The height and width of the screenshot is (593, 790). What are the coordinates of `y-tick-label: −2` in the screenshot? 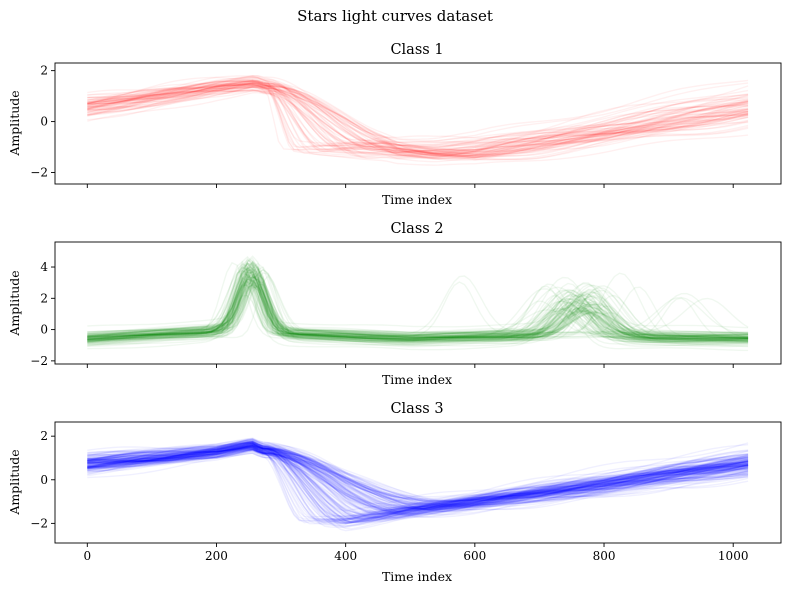 It's located at (39, 173).